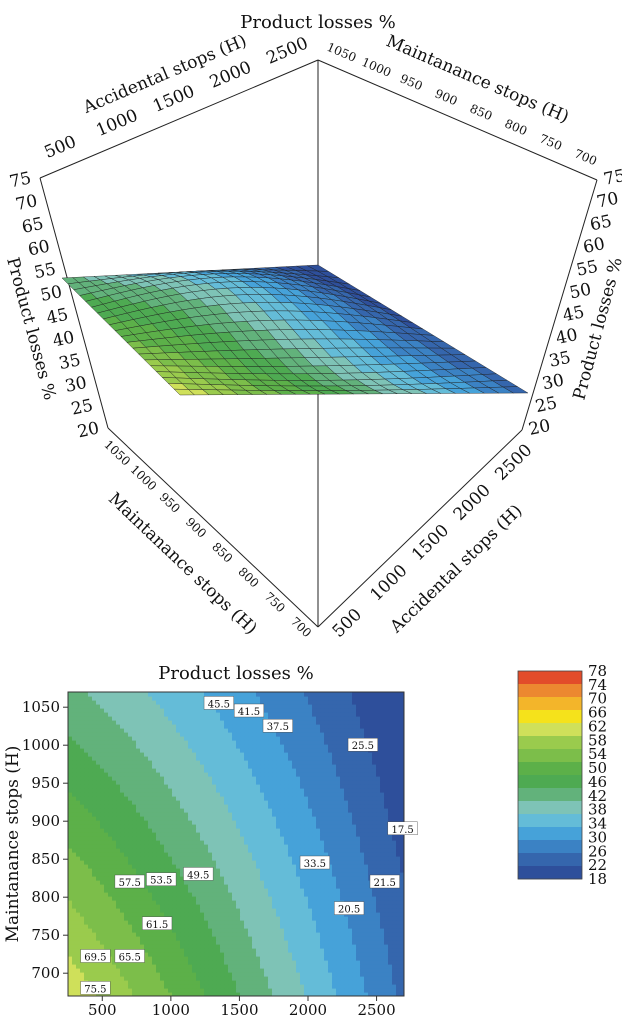  Describe the element at coordinates (587, 269) in the screenshot. I see `tick-label-losses-right: 55` at that location.